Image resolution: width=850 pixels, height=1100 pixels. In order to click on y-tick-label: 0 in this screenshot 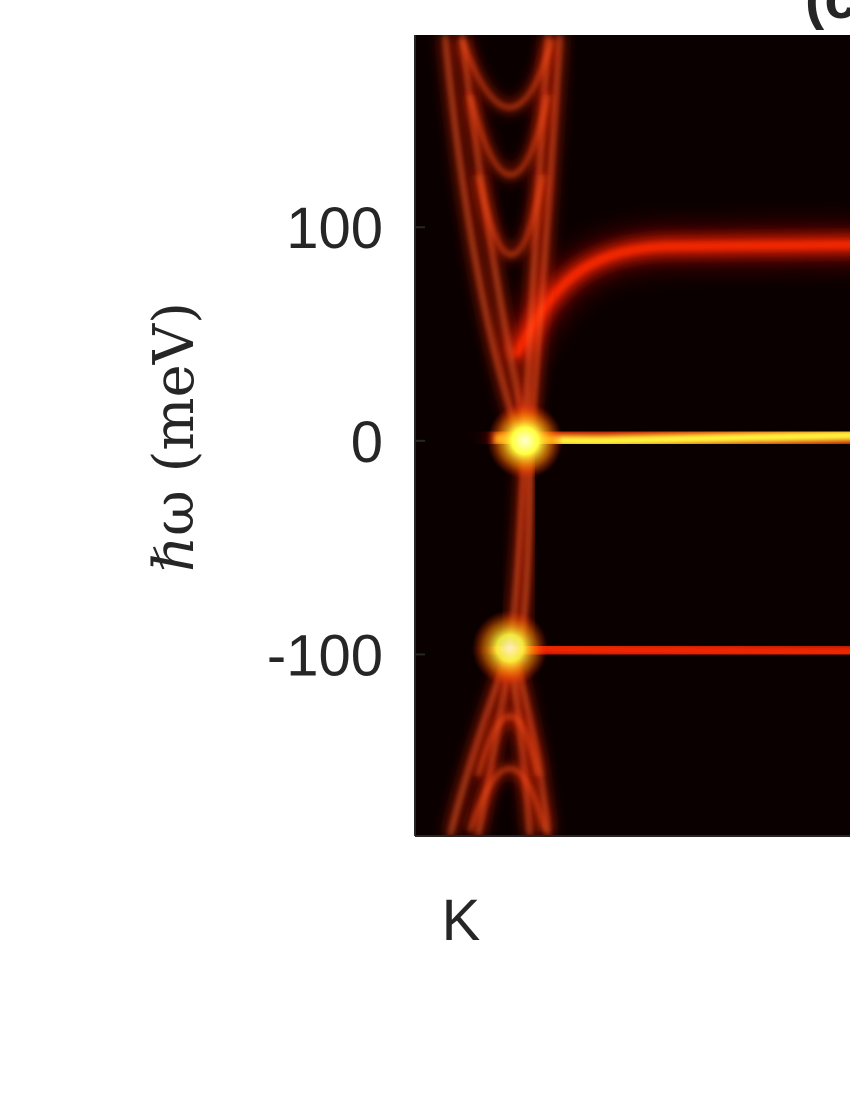, I will do `click(367, 442)`.